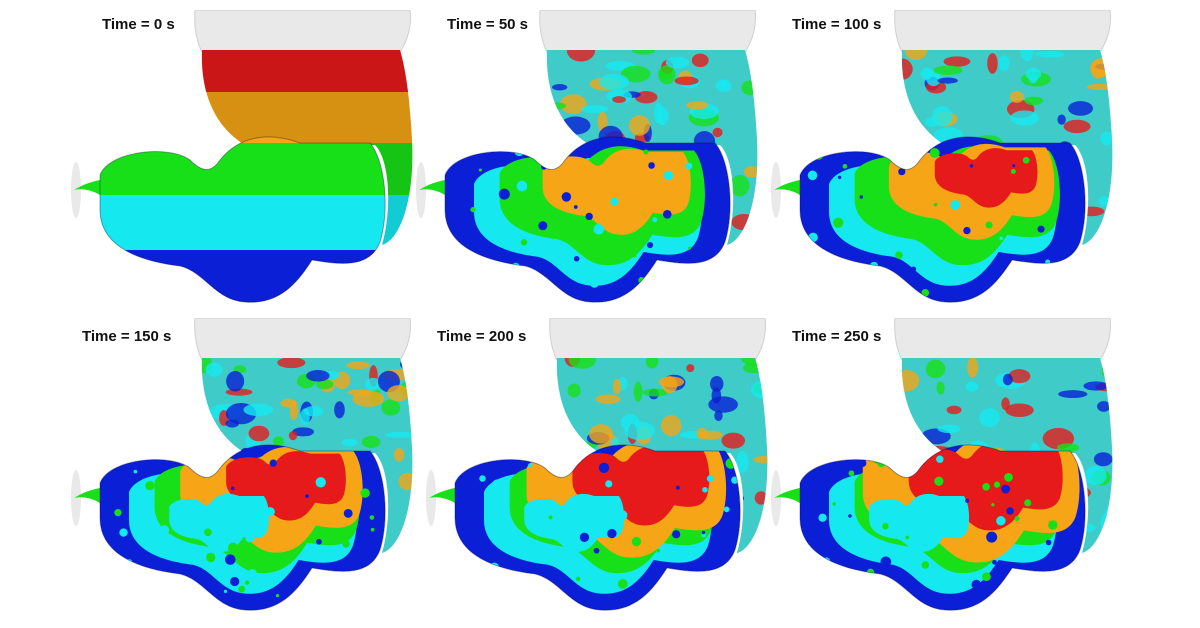 Image resolution: width=1200 pixels, height=628 pixels. What do you see at coordinates (138, 24) in the screenshot?
I see `time-label: Time = 0 s` at bounding box center [138, 24].